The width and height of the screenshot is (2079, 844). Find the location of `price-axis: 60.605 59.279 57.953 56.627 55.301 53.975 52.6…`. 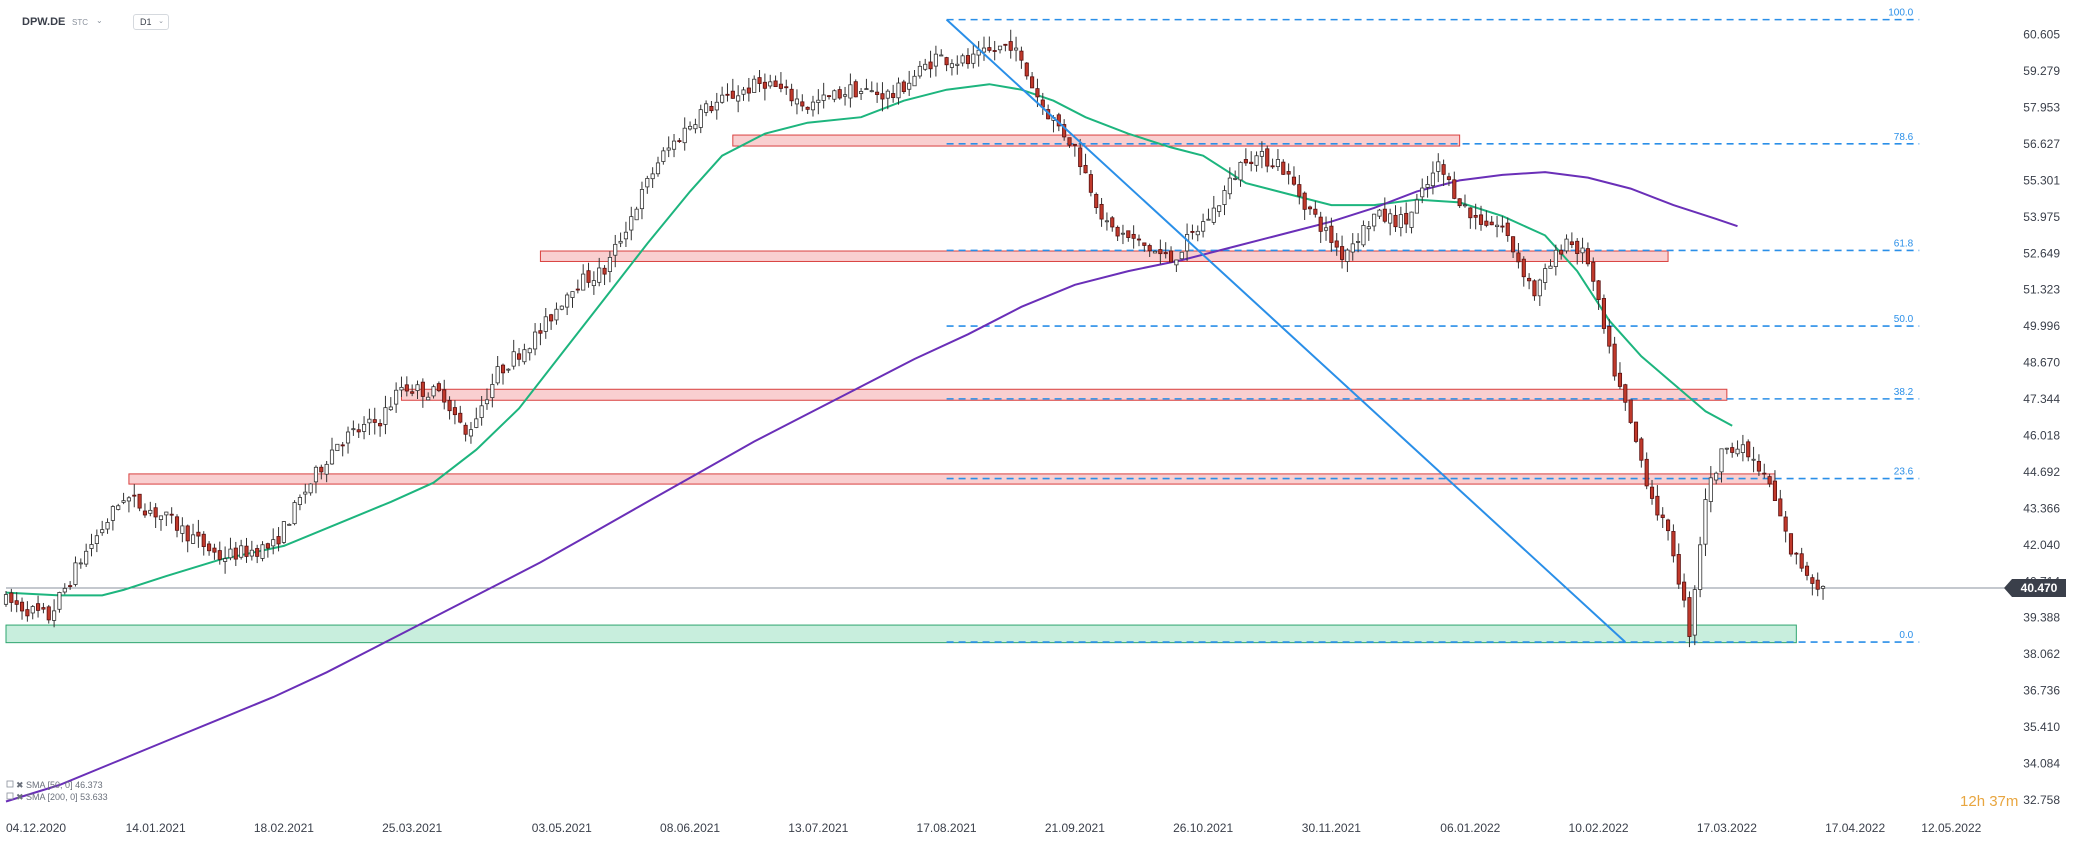

price-axis: 60.605 59.279 57.953 56.627 55.301 53.975 52.6… is located at coordinates (2041, 417).